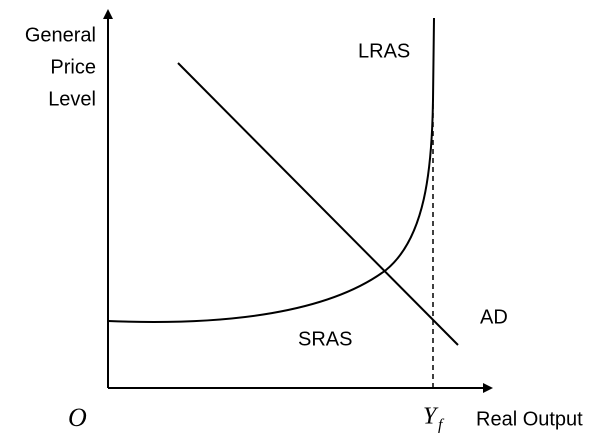 This screenshot has height=435, width=609. I want to click on x-axis-label: Real Output, so click(529, 419).